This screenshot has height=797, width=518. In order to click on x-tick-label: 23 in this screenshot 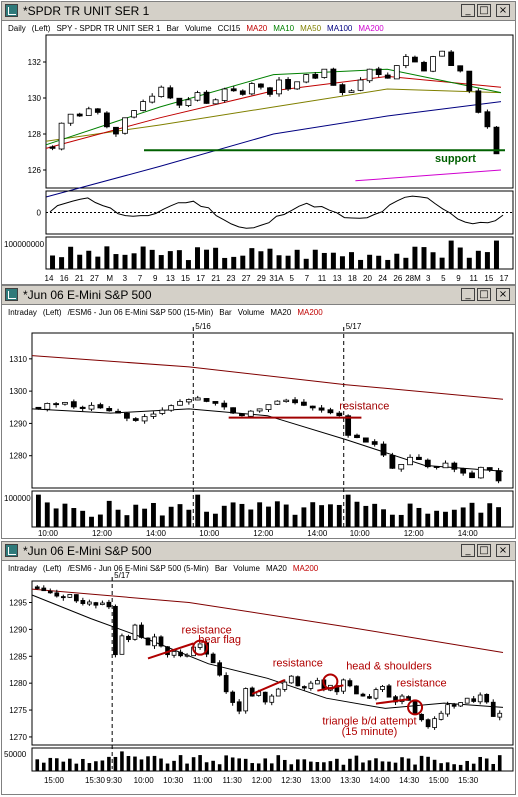, I will do `click(231, 278)`.